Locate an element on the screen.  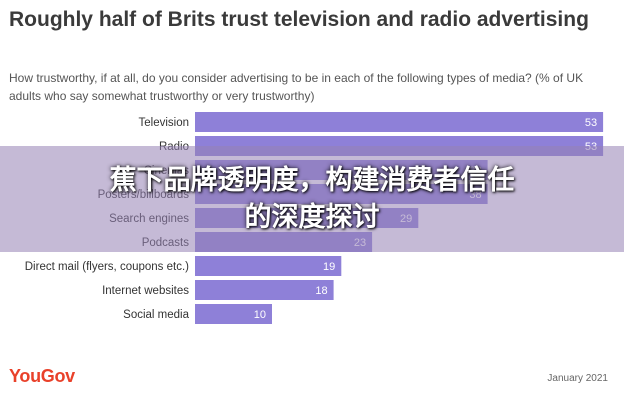
overlay-line-1: 蕉下品牌透明度，构建消费者信任 is located at coordinates (312, 180).